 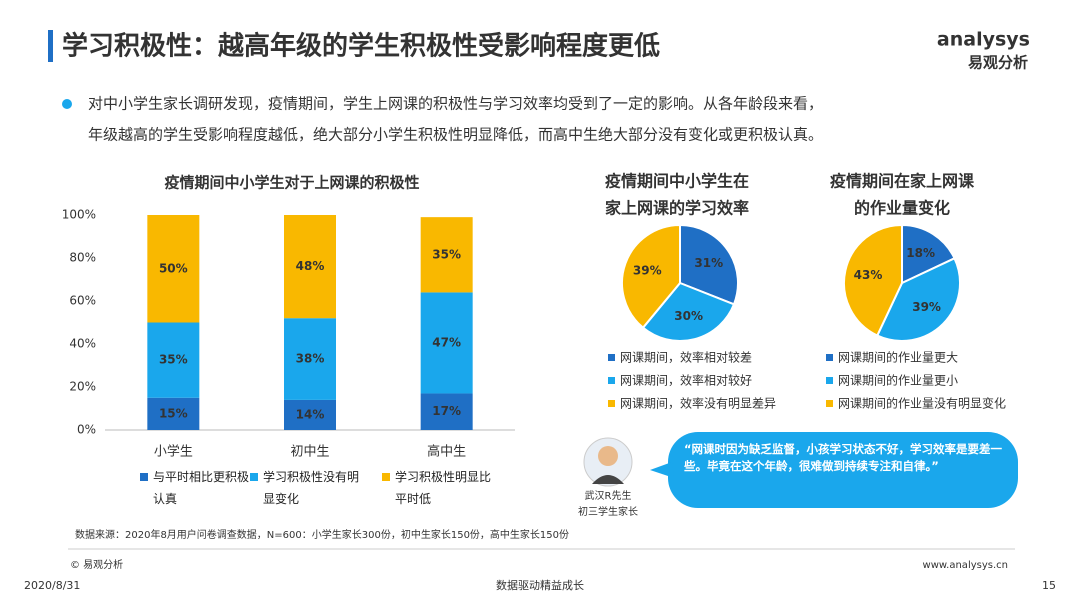 I want to click on chart-title: 疫情期间中小学生在, so click(x=677, y=181).